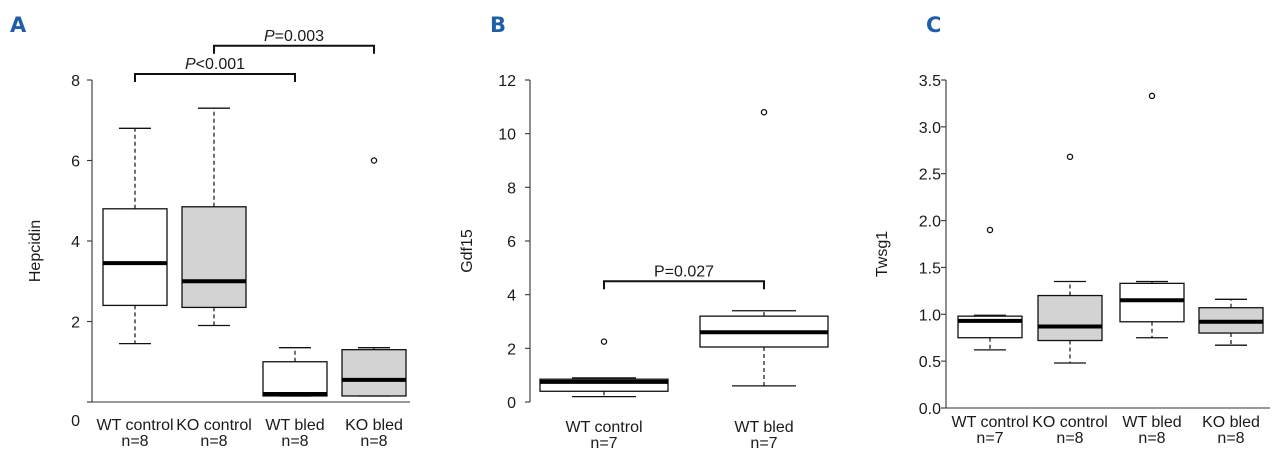  What do you see at coordinates (882, 254) in the screenshot?
I see `y-axis-label: Twsg1` at bounding box center [882, 254].